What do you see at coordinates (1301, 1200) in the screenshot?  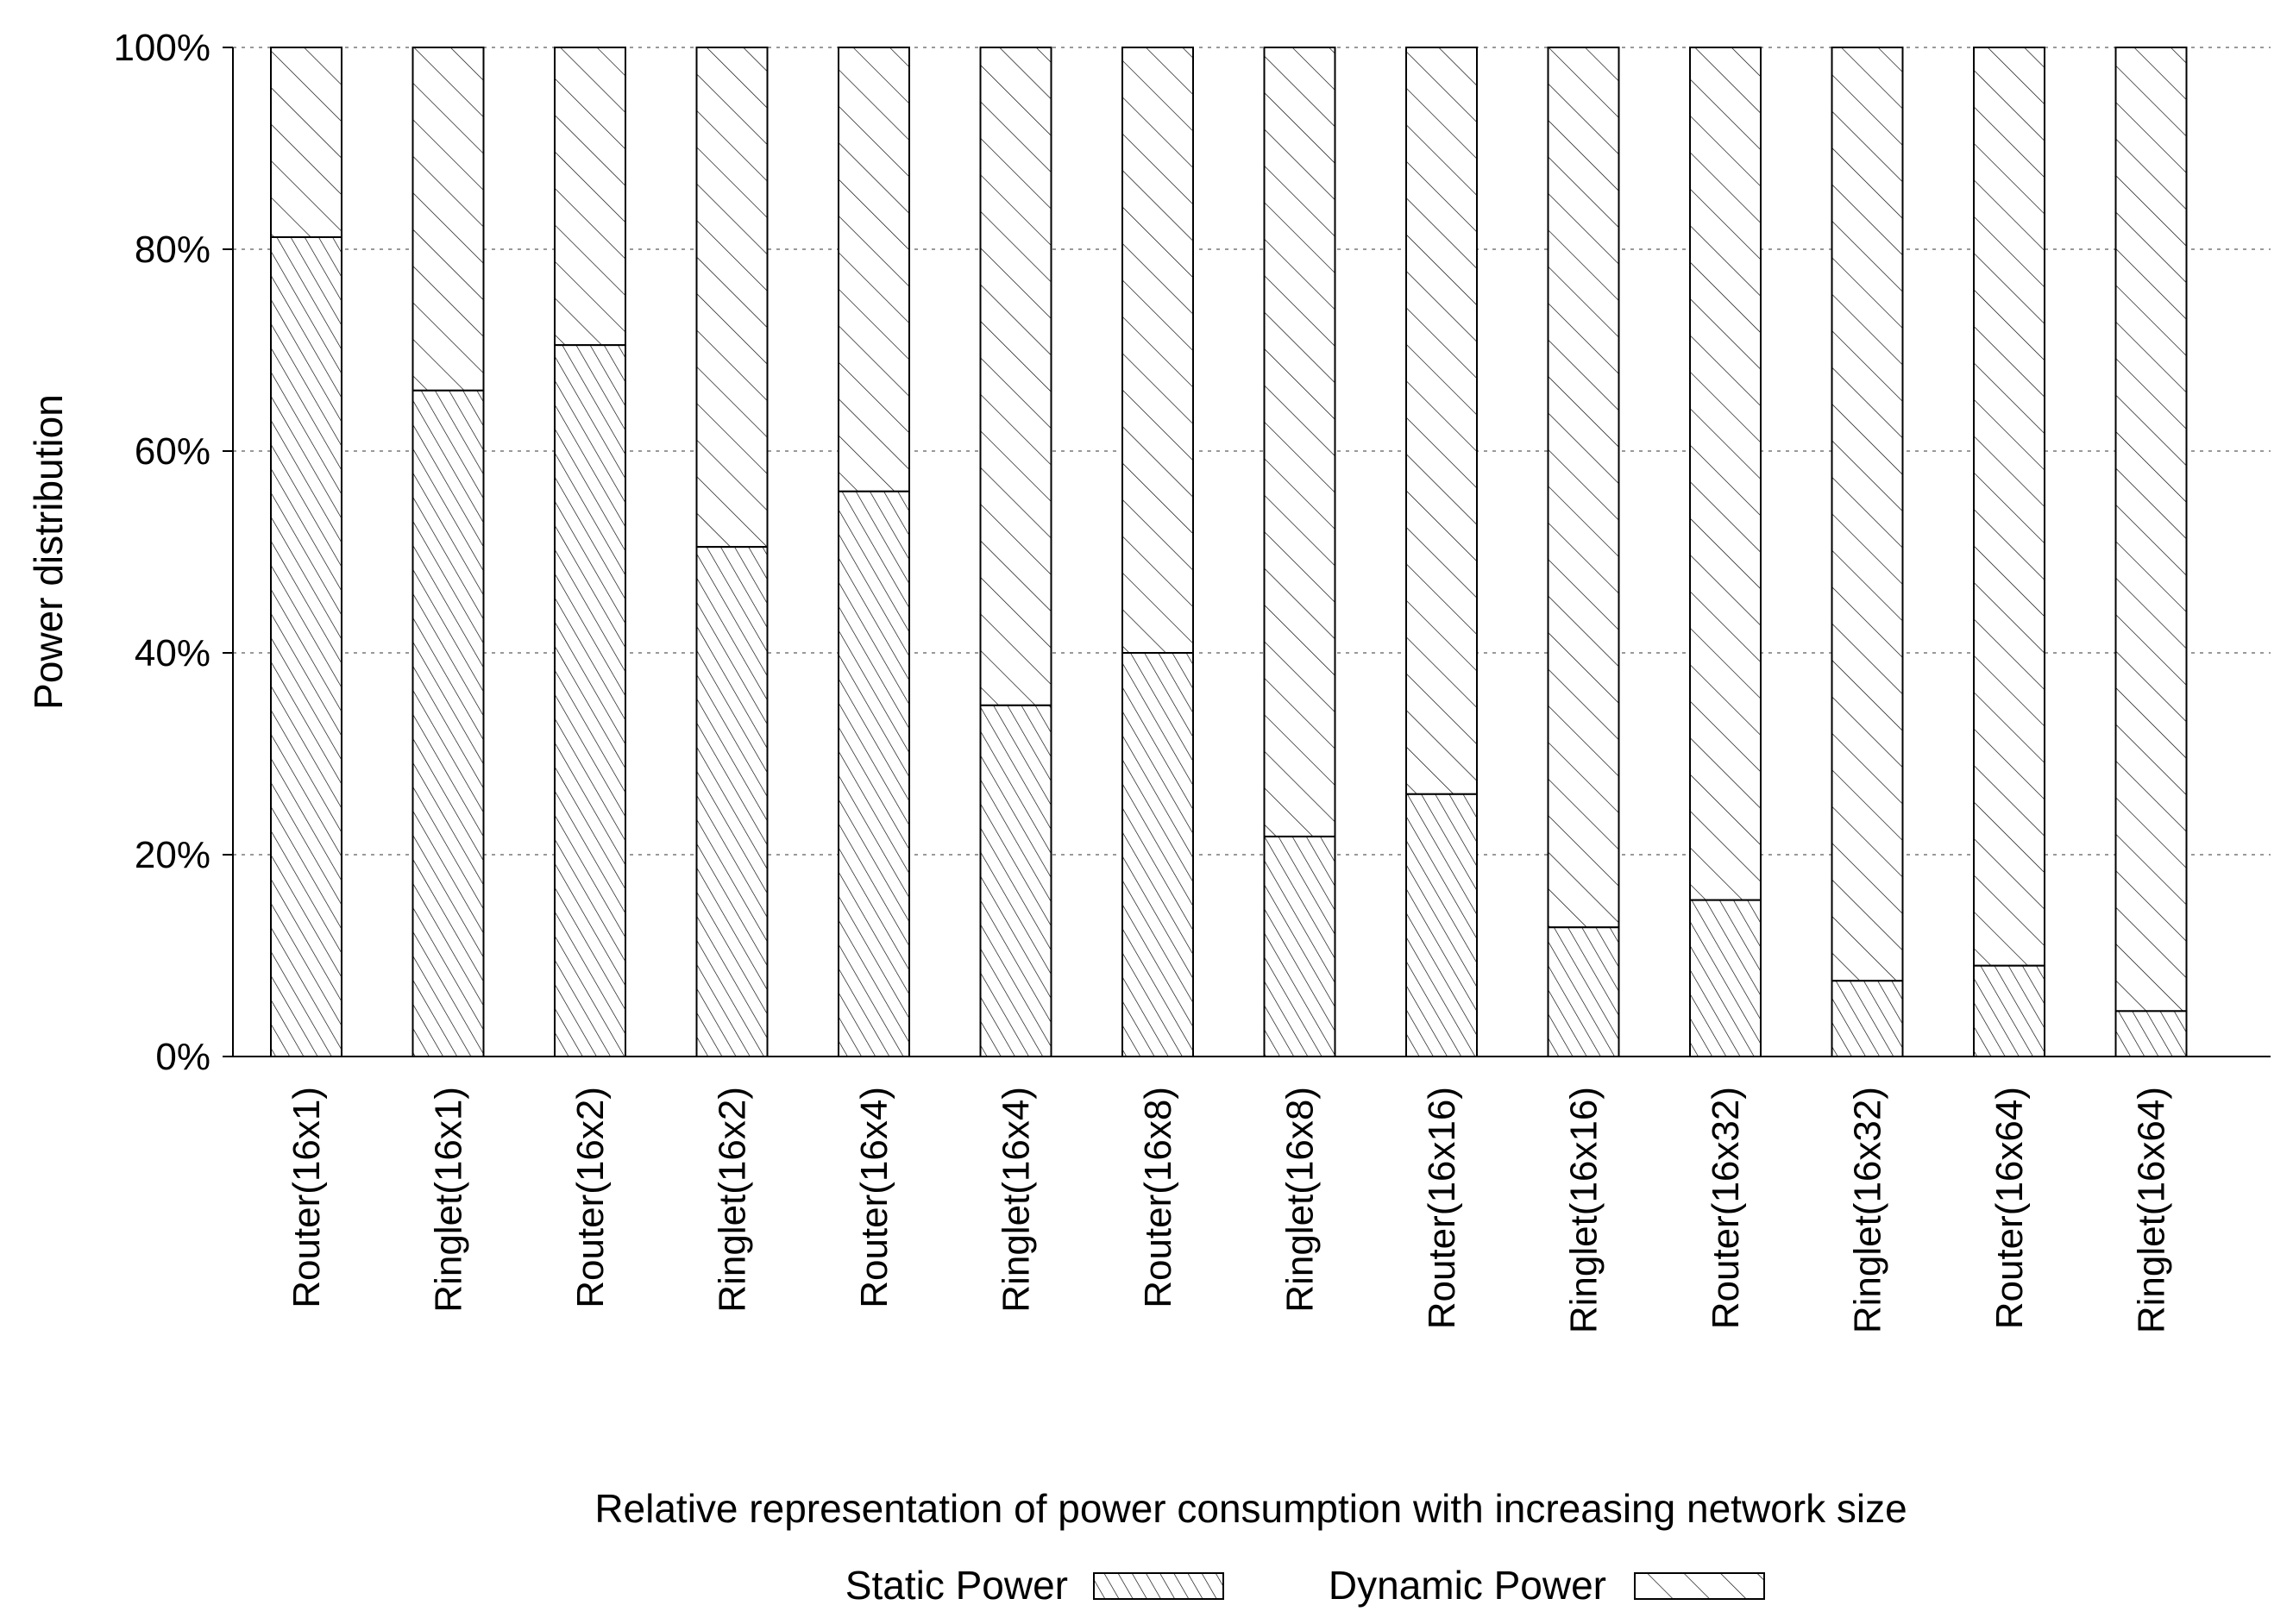 I see `x-tick-label: Ringlet(16x8)` at bounding box center [1301, 1200].